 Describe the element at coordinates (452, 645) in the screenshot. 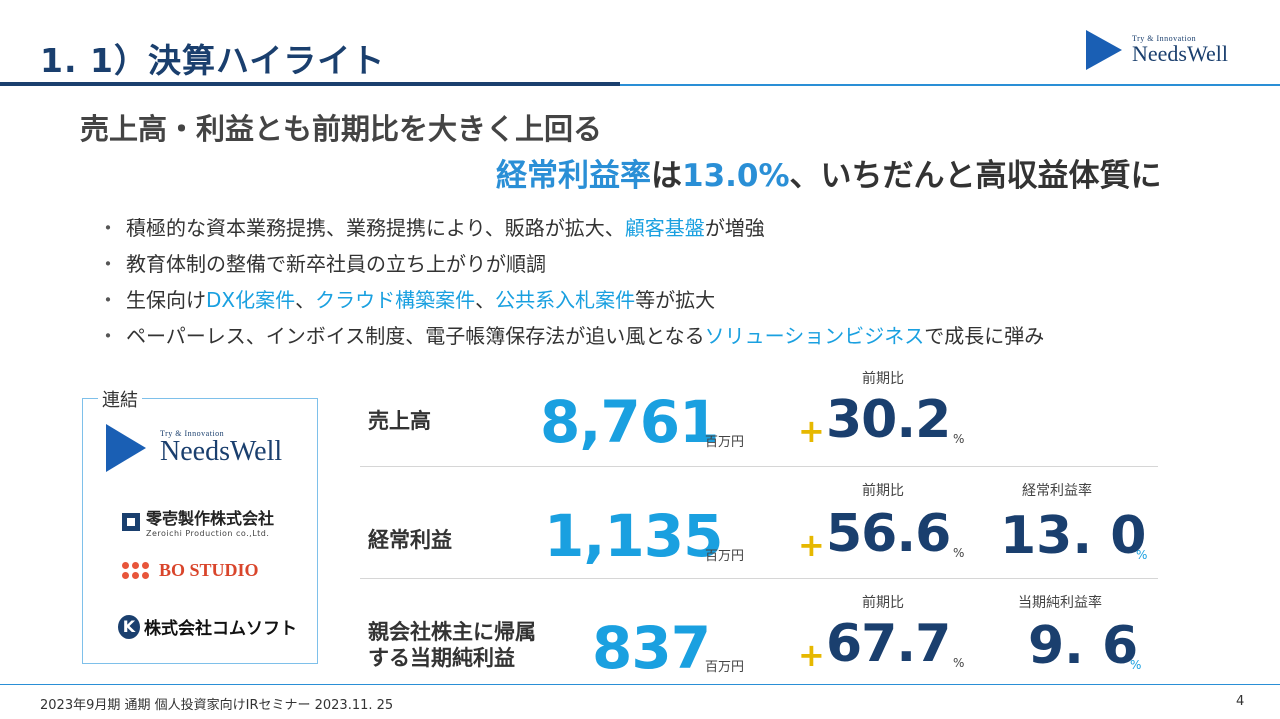

I see `metric-label-net: 親会社株主に帰属 する当期純利益` at that location.